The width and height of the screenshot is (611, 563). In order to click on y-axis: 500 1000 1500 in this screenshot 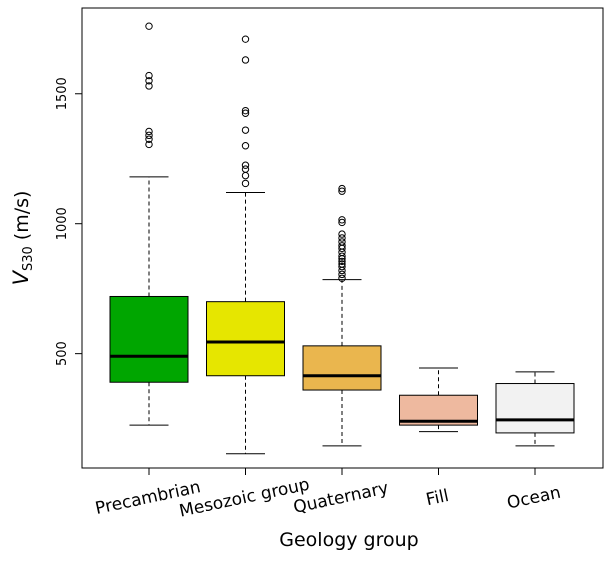, I will do `click(69, 221)`.